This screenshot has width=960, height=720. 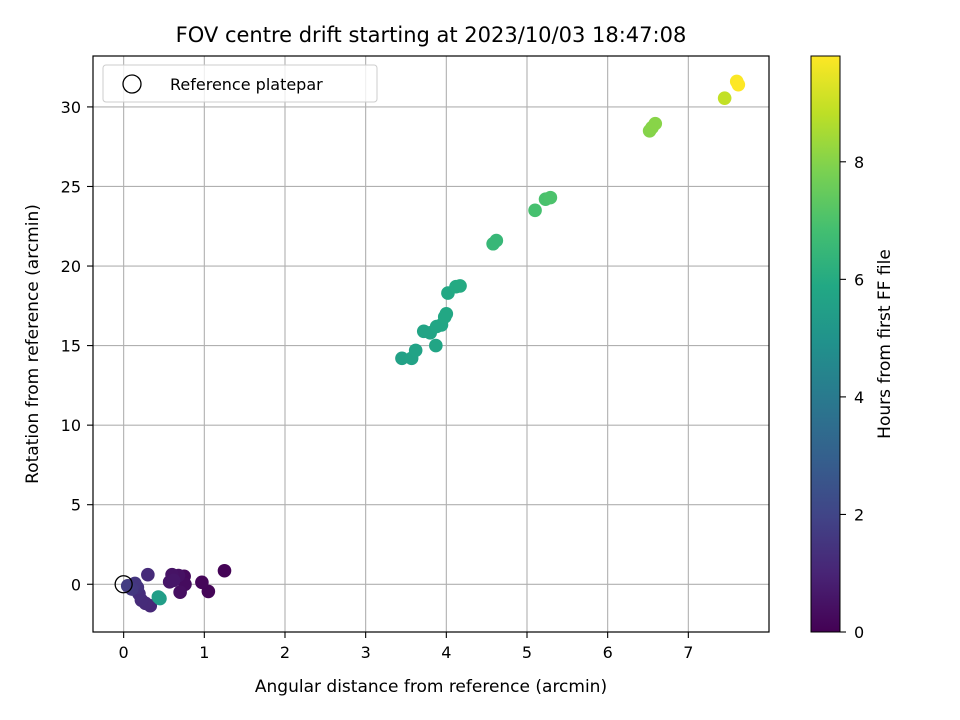 I want to click on legend: Reference platepar, so click(x=240, y=83).